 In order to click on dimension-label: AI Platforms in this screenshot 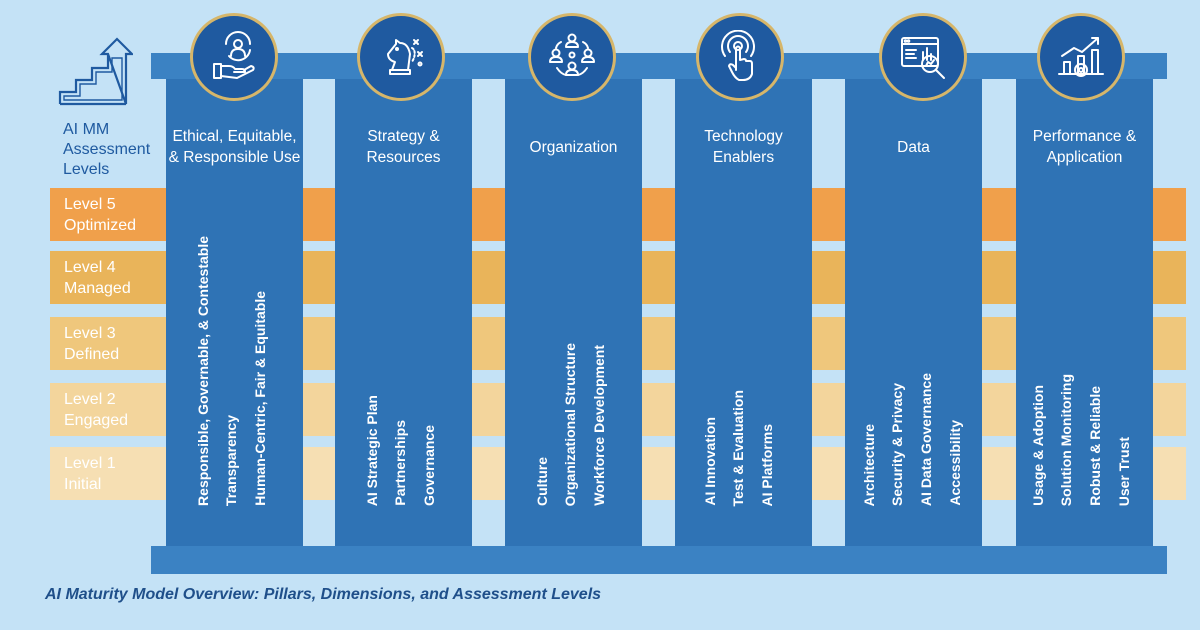, I will do `click(767, 464)`.